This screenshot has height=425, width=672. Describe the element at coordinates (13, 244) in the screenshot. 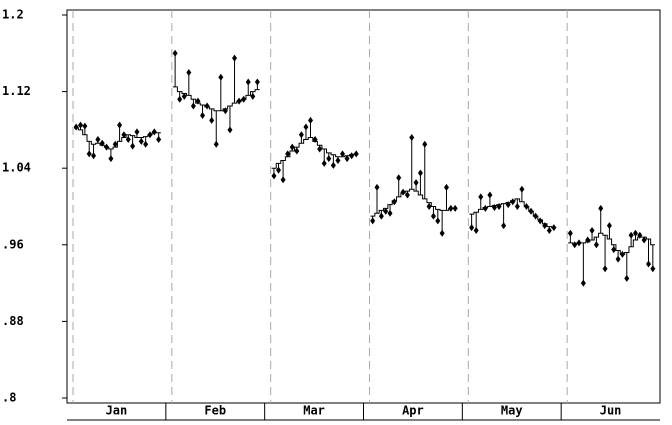

I see `y-tick-label: .96` at that location.